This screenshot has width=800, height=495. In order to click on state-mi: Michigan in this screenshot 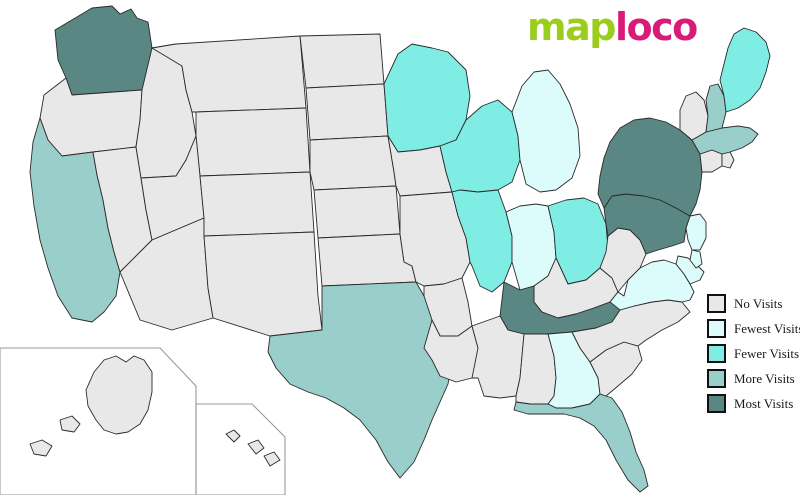, I will do `click(546, 131)`.